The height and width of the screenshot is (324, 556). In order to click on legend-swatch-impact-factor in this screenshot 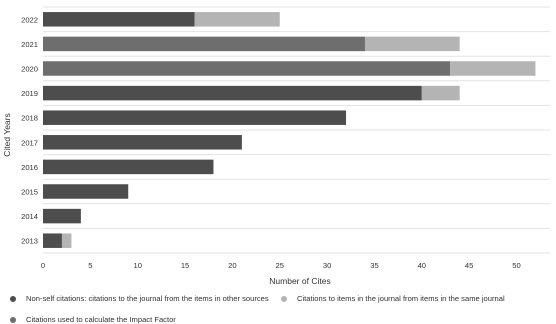, I will do `click(13, 319)`.